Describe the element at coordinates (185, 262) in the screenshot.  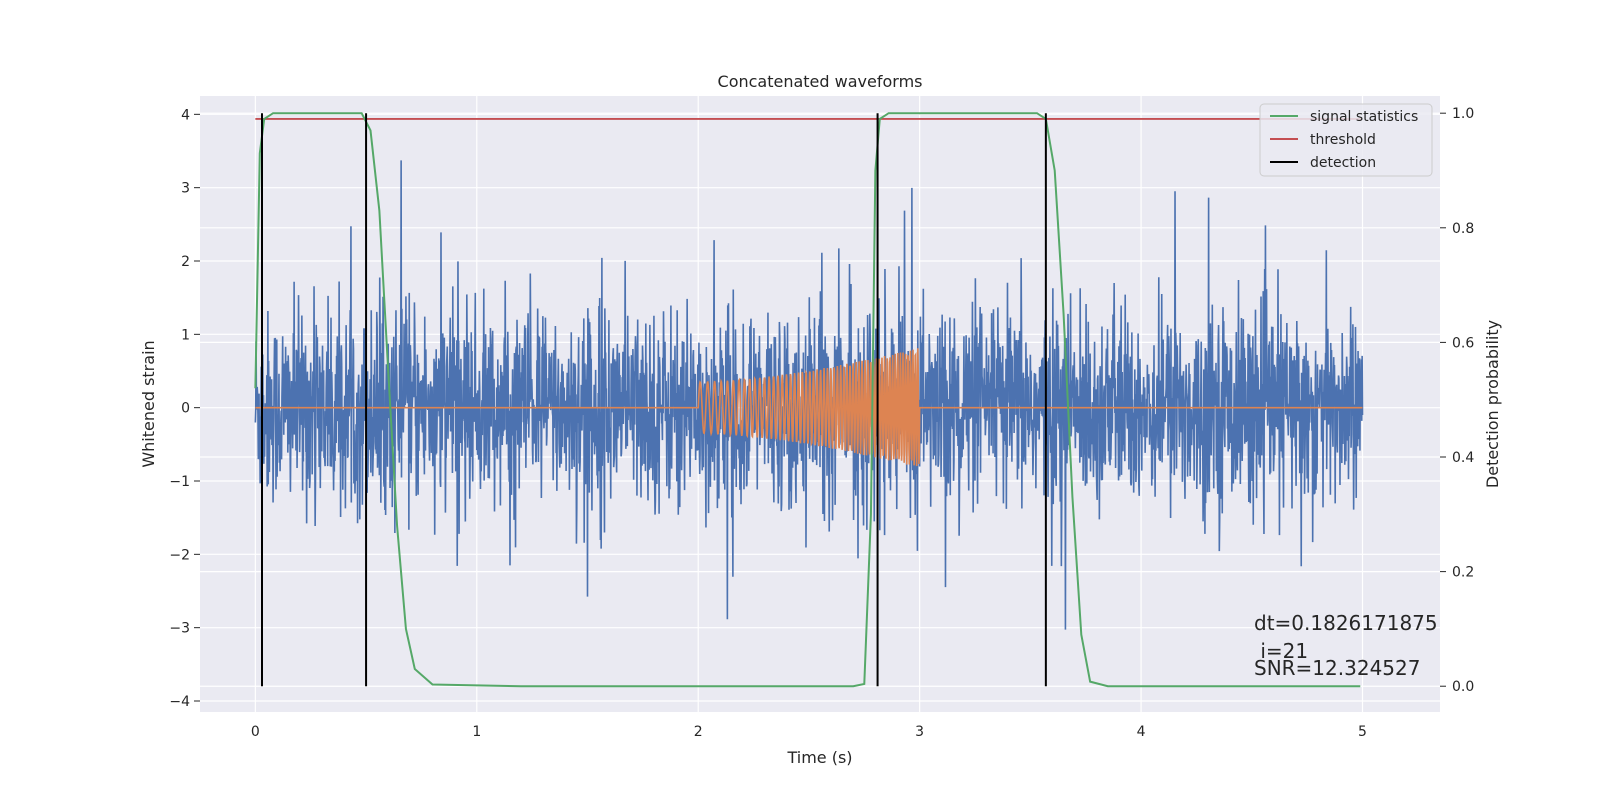
I see `y-tick-label: 2` at that location.